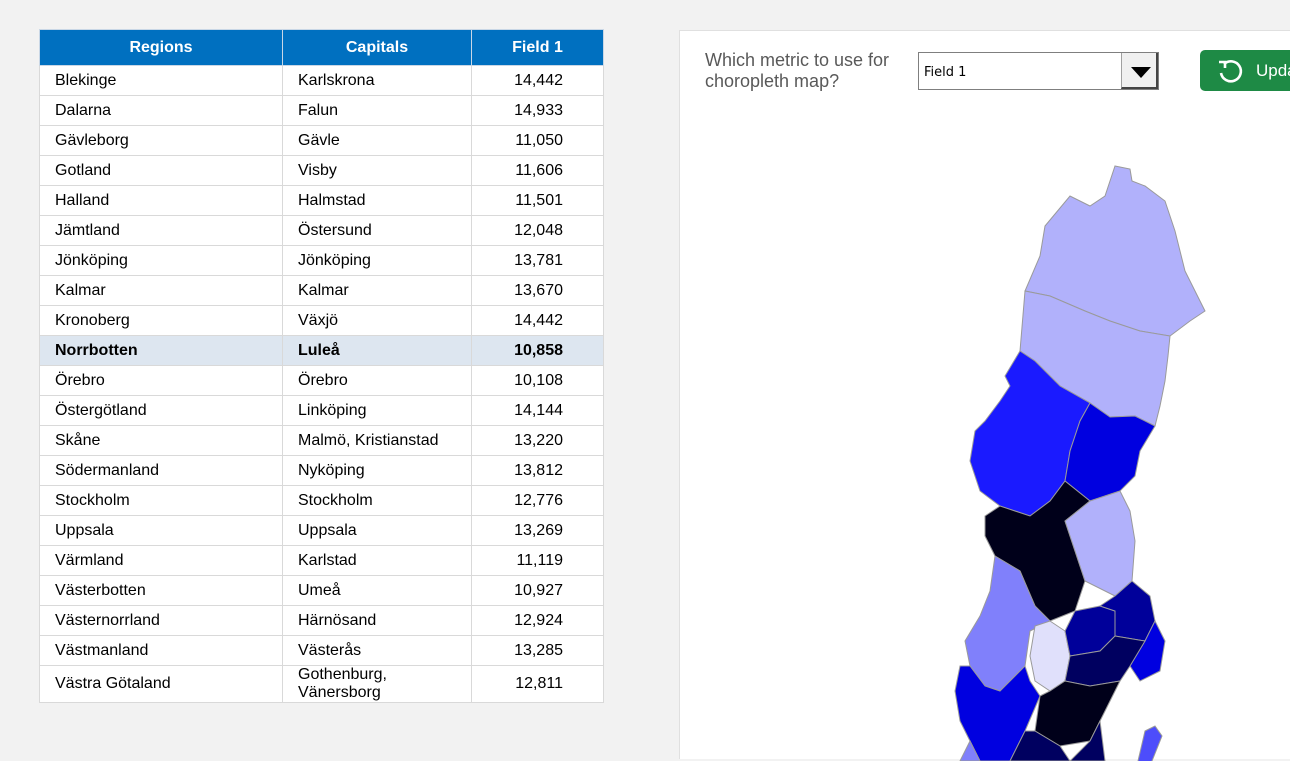 This screenshot has width=1290, height=761. I want to click on cell-field-1: 10,108, so click(537, 380).